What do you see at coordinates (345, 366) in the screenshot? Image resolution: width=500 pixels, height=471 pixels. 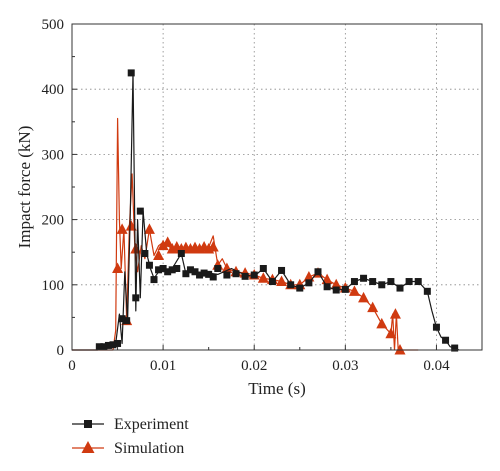 I see `x-tick-label: 0.03` at bounding box center [345, 366].